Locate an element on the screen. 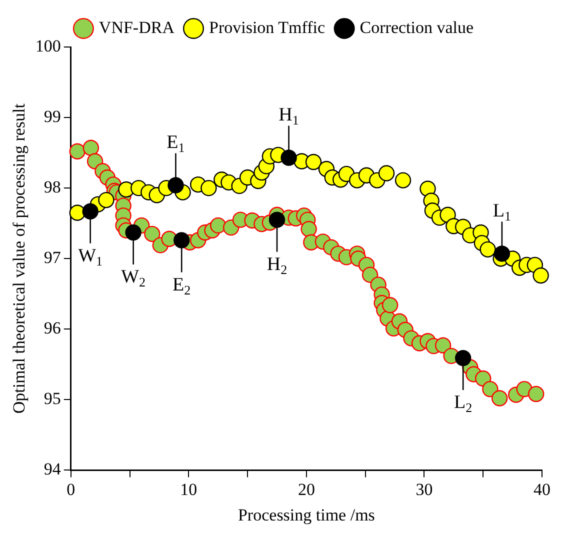 This screenshot has height=538, width=562. y-tick-label: 96 is located at coordinates (52, 328).